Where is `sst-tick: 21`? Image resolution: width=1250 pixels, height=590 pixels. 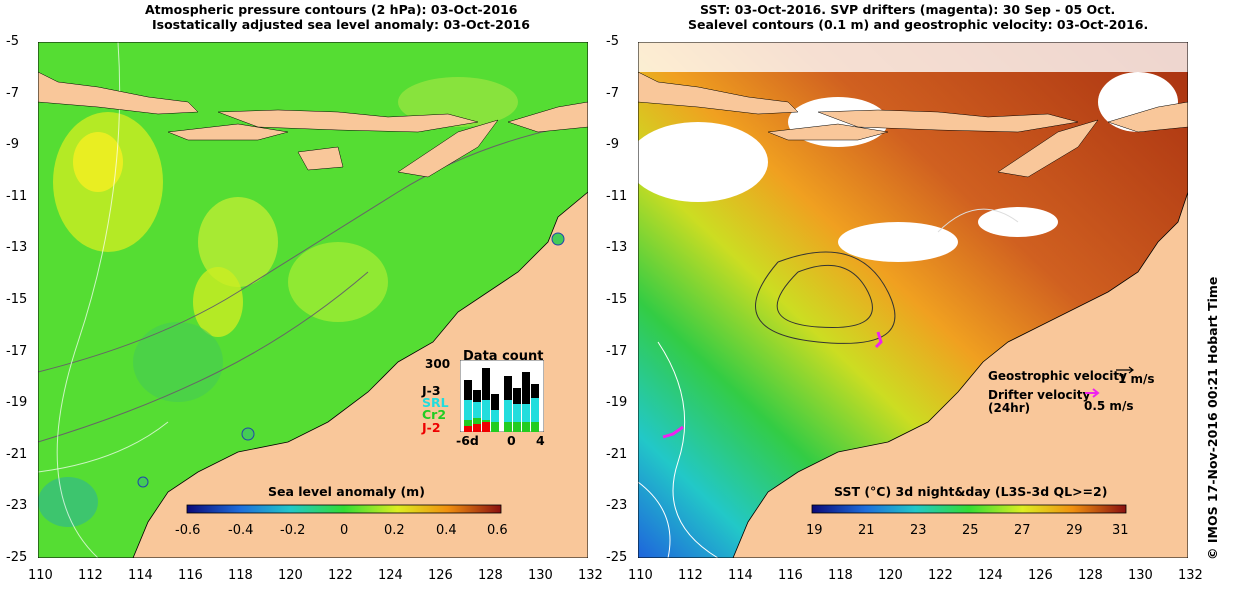 sst-tick: 21 is located at coordinates (866, 530).